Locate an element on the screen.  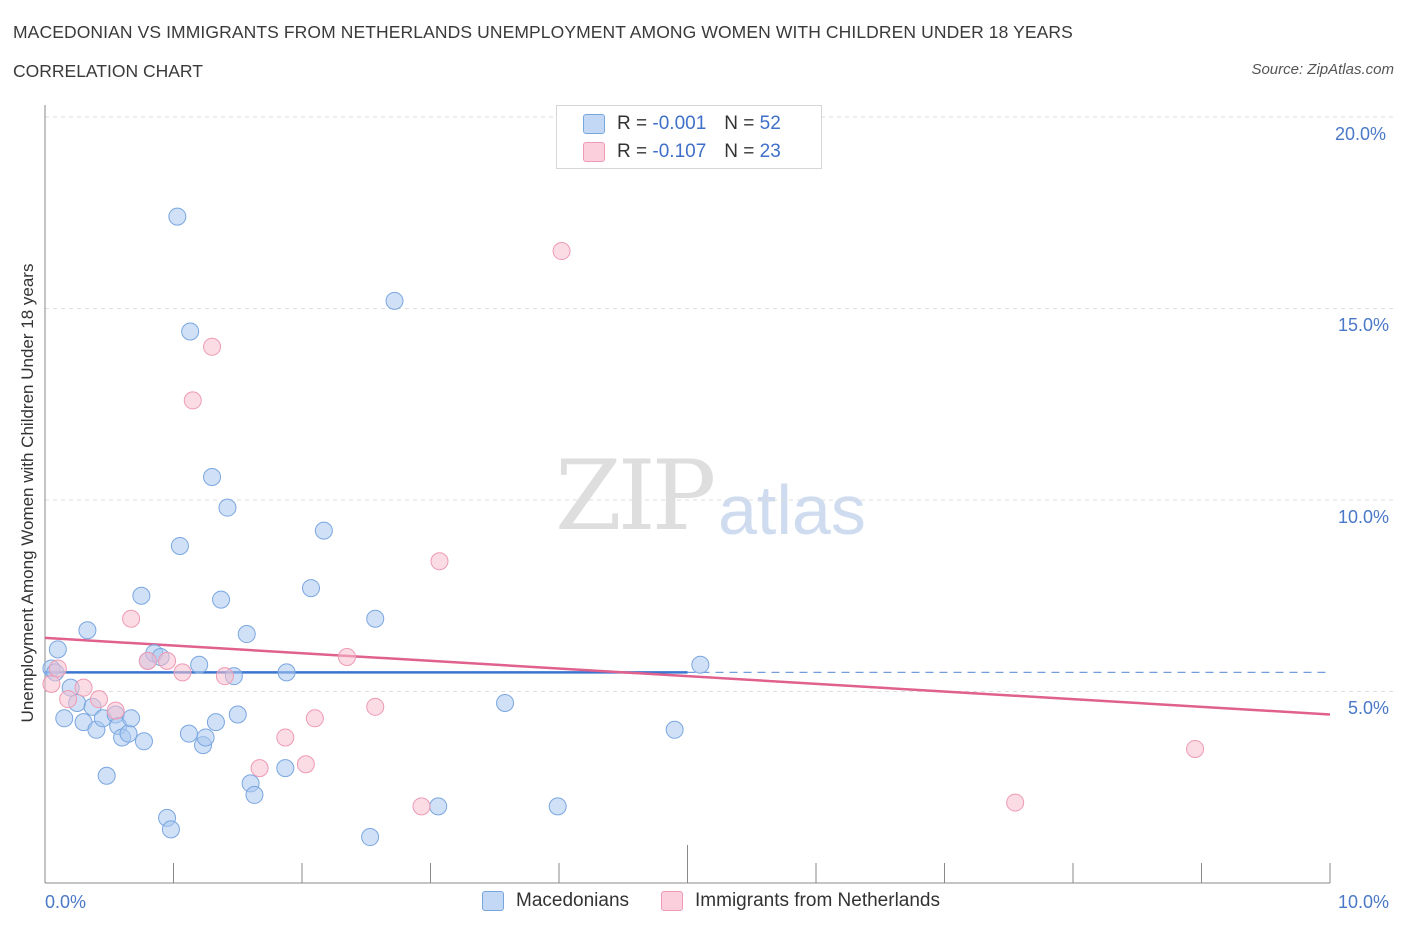
legend-row-netherlands: R = -0.107 N = 23 is located at coordinates (682, 152).